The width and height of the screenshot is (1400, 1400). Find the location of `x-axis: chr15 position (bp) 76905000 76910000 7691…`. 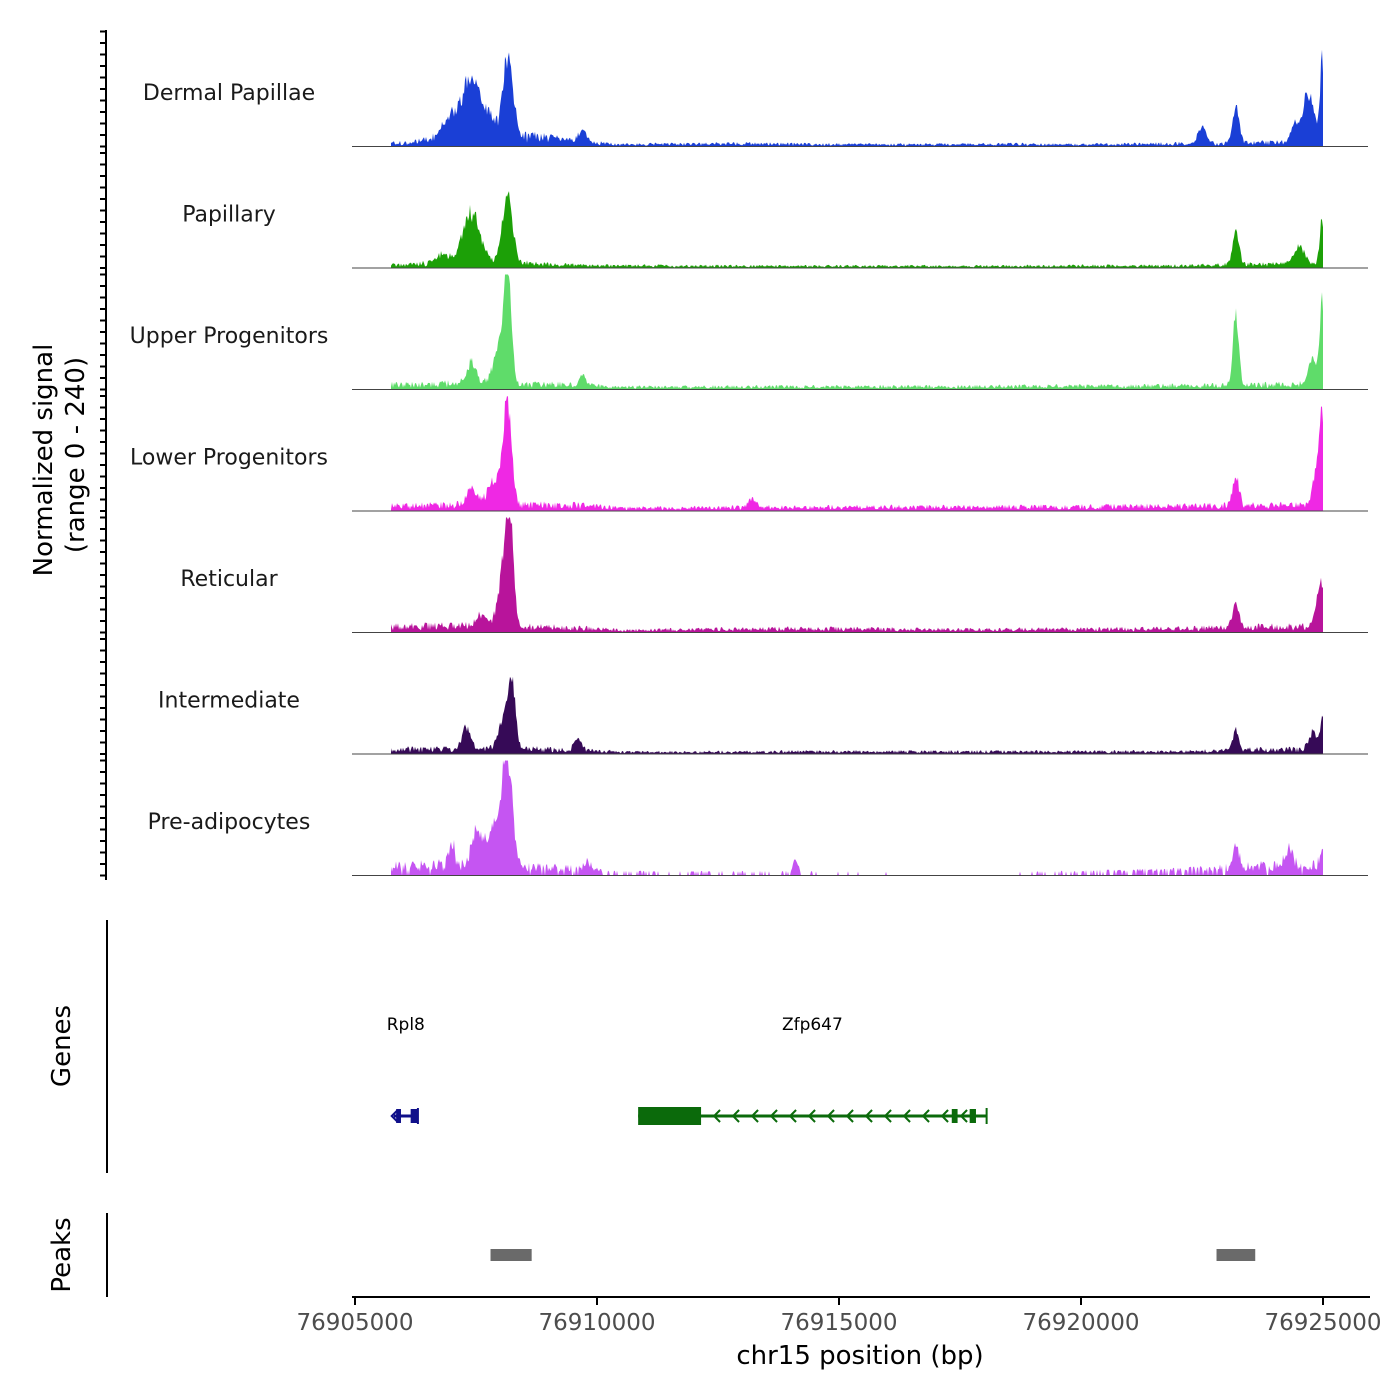

x-axis: chr15 position (bp) 76905000 76910000 7691… is located at coordinates (839, 1333).